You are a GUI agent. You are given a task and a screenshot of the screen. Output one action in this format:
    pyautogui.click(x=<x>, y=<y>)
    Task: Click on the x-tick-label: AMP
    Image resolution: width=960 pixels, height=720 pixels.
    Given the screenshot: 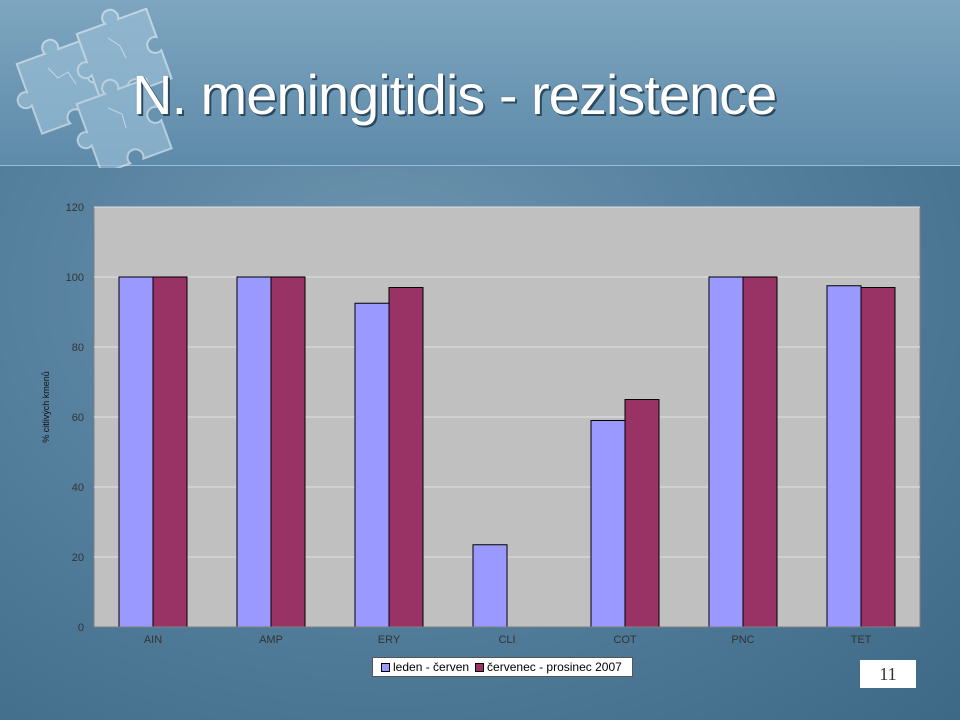 What is the action you would take?
    pyautogui.click(x=271, y=640)
    